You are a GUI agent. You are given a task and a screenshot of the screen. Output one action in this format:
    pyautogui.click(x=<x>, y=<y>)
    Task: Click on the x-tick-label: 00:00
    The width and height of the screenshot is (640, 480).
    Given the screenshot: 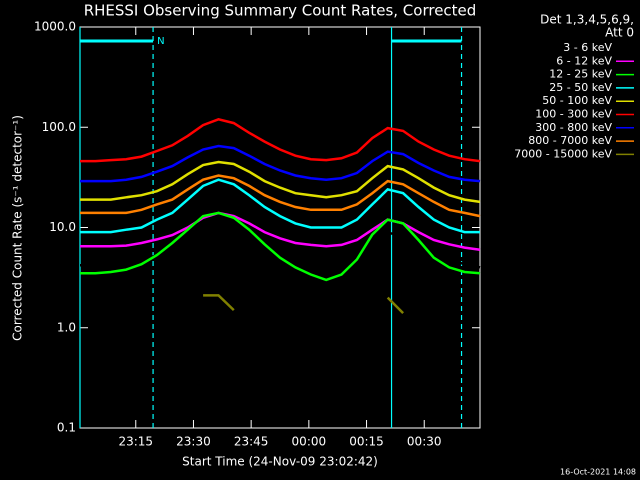 What is the action you would take?
    pyautogui.click(x=309, y=442)
    